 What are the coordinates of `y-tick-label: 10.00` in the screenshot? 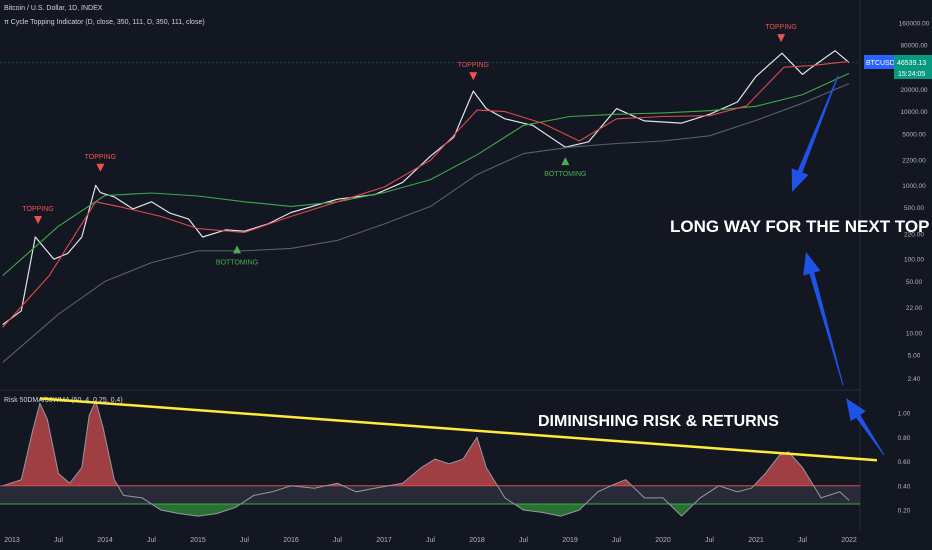 It's located at (914, 334).